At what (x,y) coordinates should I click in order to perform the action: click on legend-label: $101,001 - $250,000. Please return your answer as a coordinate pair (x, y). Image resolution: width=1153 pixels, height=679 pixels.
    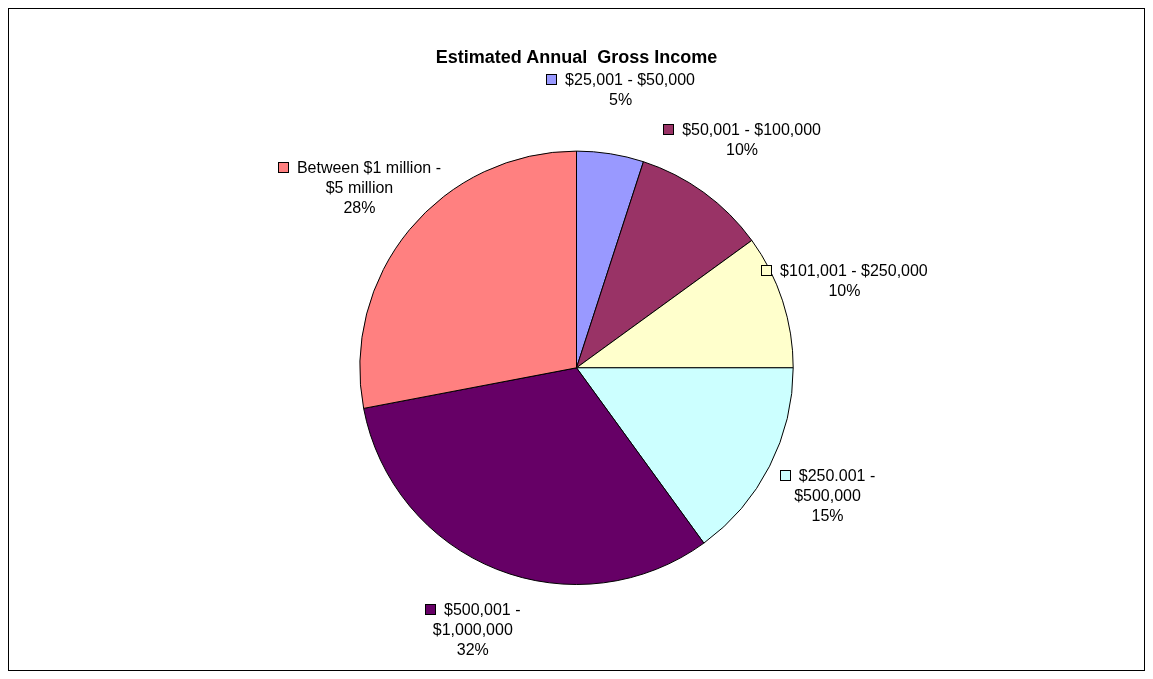
    Looking at the image, I should click on (854, 270).